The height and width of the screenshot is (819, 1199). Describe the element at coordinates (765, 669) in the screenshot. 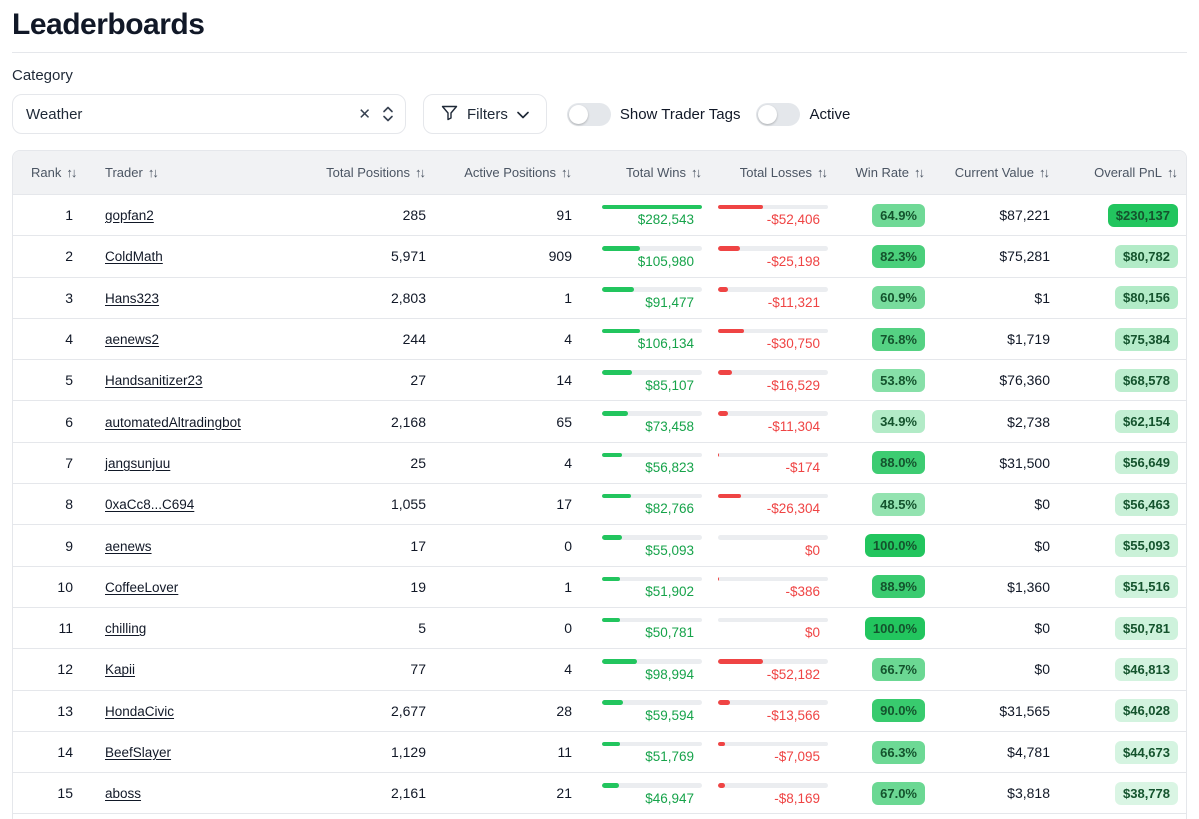

I see `total-losses-cell: -$52,182` at that location.